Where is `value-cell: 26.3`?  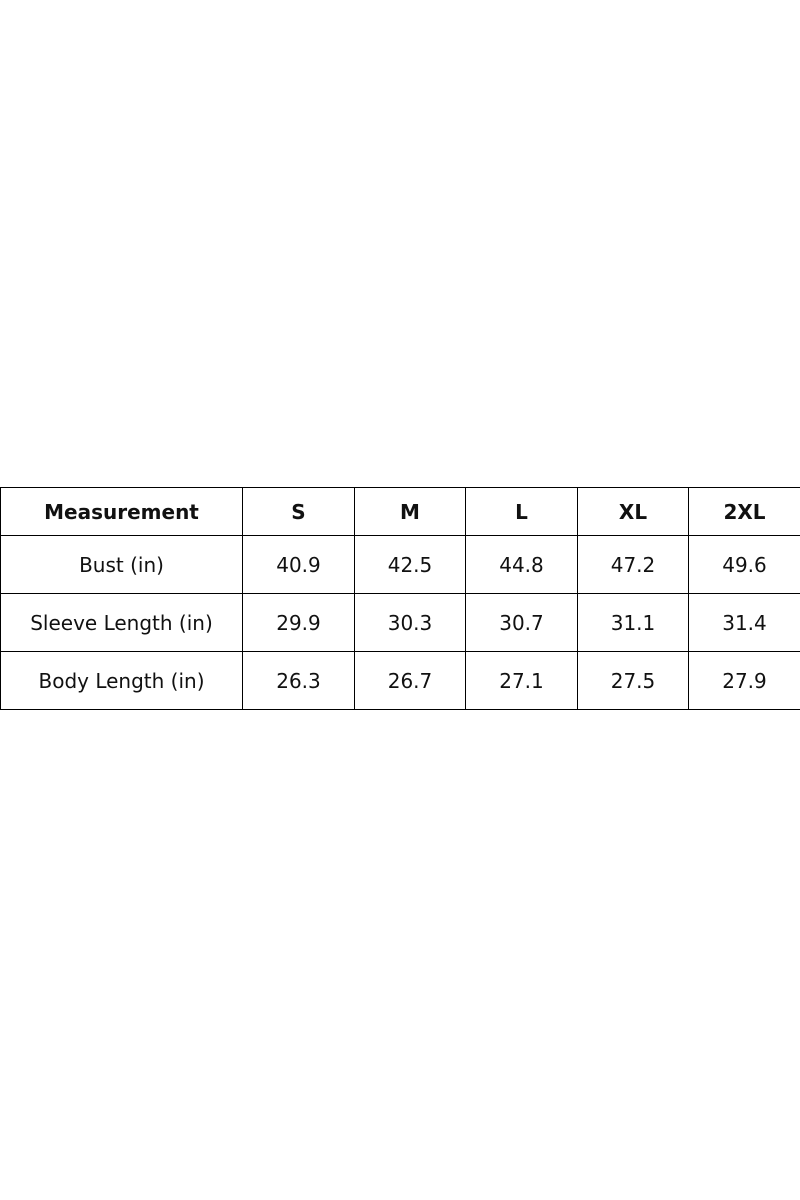
value-cell: 26.3 is located at coordinates (298, 680).